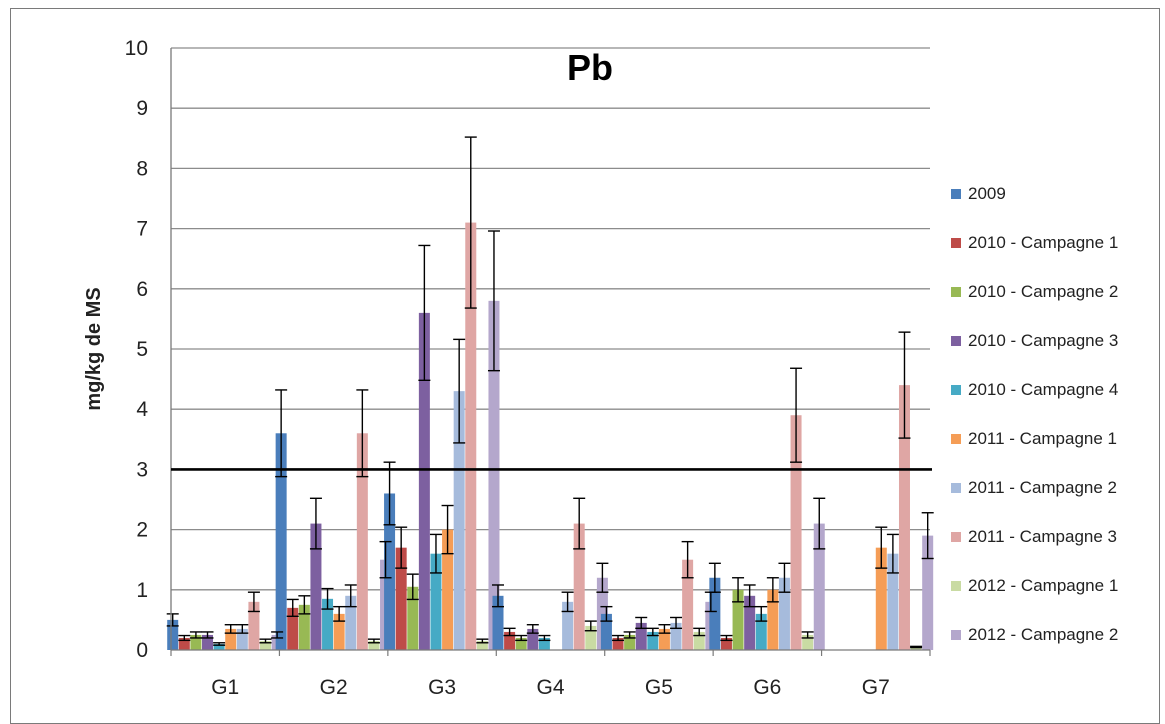 This screenshot has height=724, width=1165. Describe the element at coordinates (767, 687) in the screenshot. I see `x-tick-label: G6` at that location.